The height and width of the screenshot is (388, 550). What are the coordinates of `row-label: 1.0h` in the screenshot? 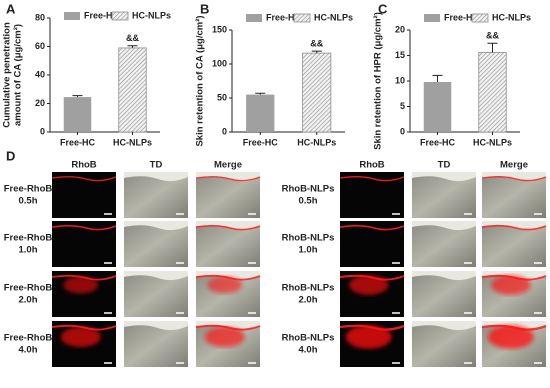 It's located at (27, 250).